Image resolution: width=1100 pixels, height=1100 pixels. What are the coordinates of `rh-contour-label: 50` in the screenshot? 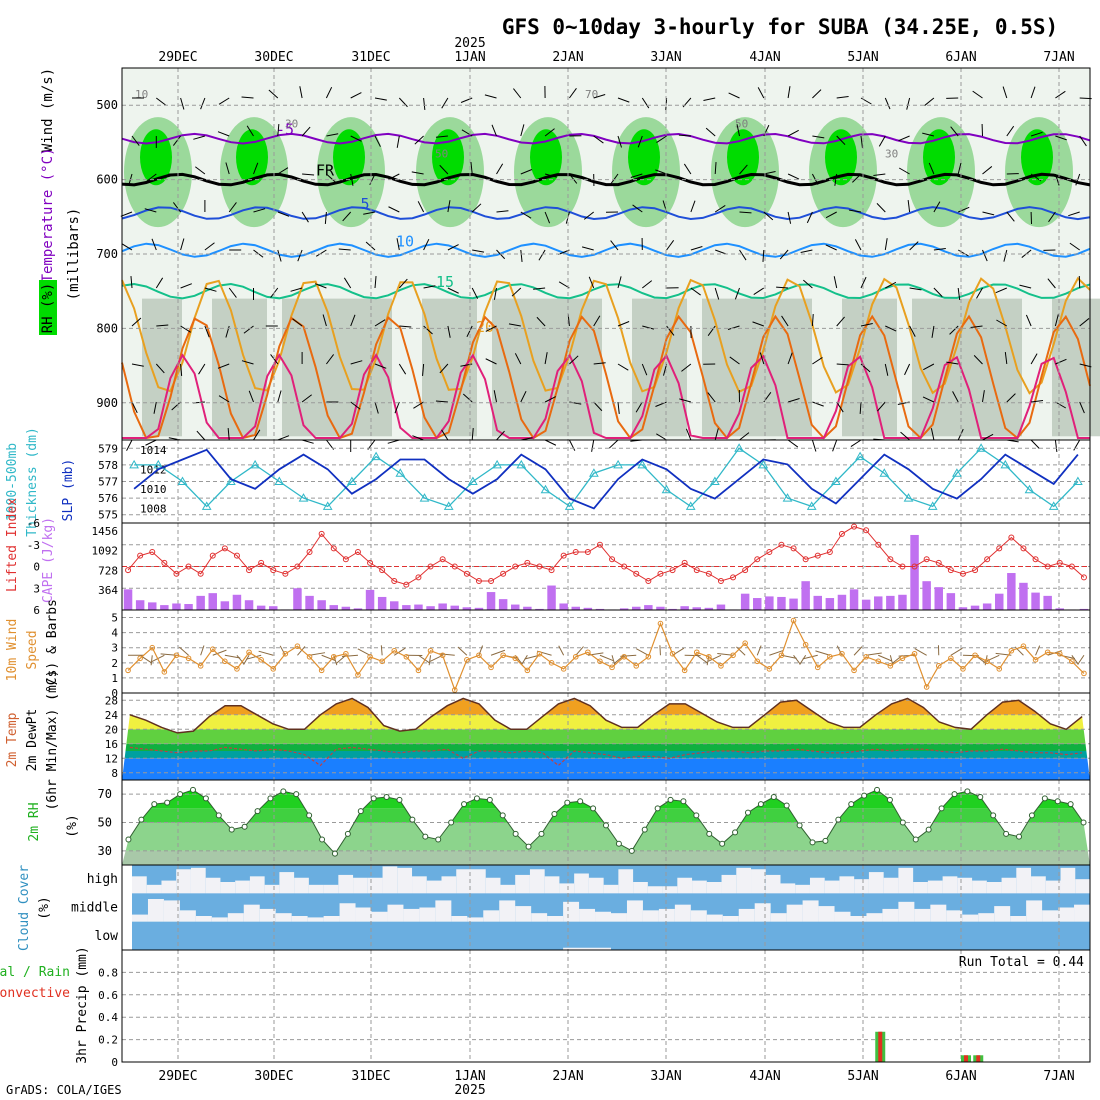 It's located at (441, 153).